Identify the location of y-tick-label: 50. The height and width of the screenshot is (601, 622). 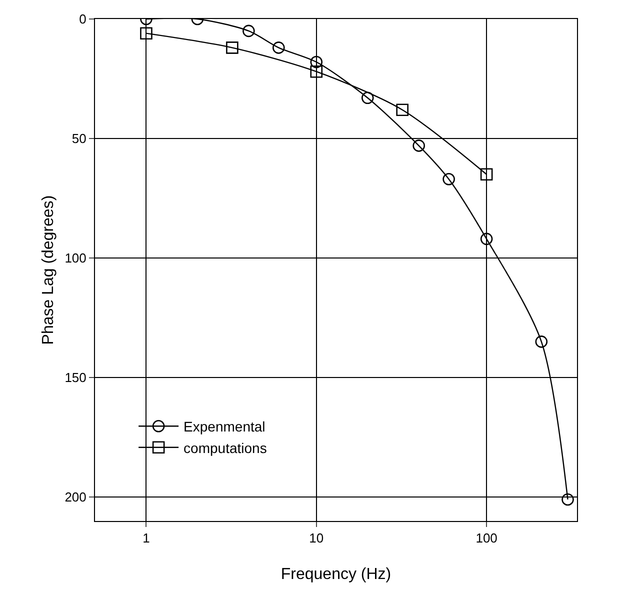
(79, 138).